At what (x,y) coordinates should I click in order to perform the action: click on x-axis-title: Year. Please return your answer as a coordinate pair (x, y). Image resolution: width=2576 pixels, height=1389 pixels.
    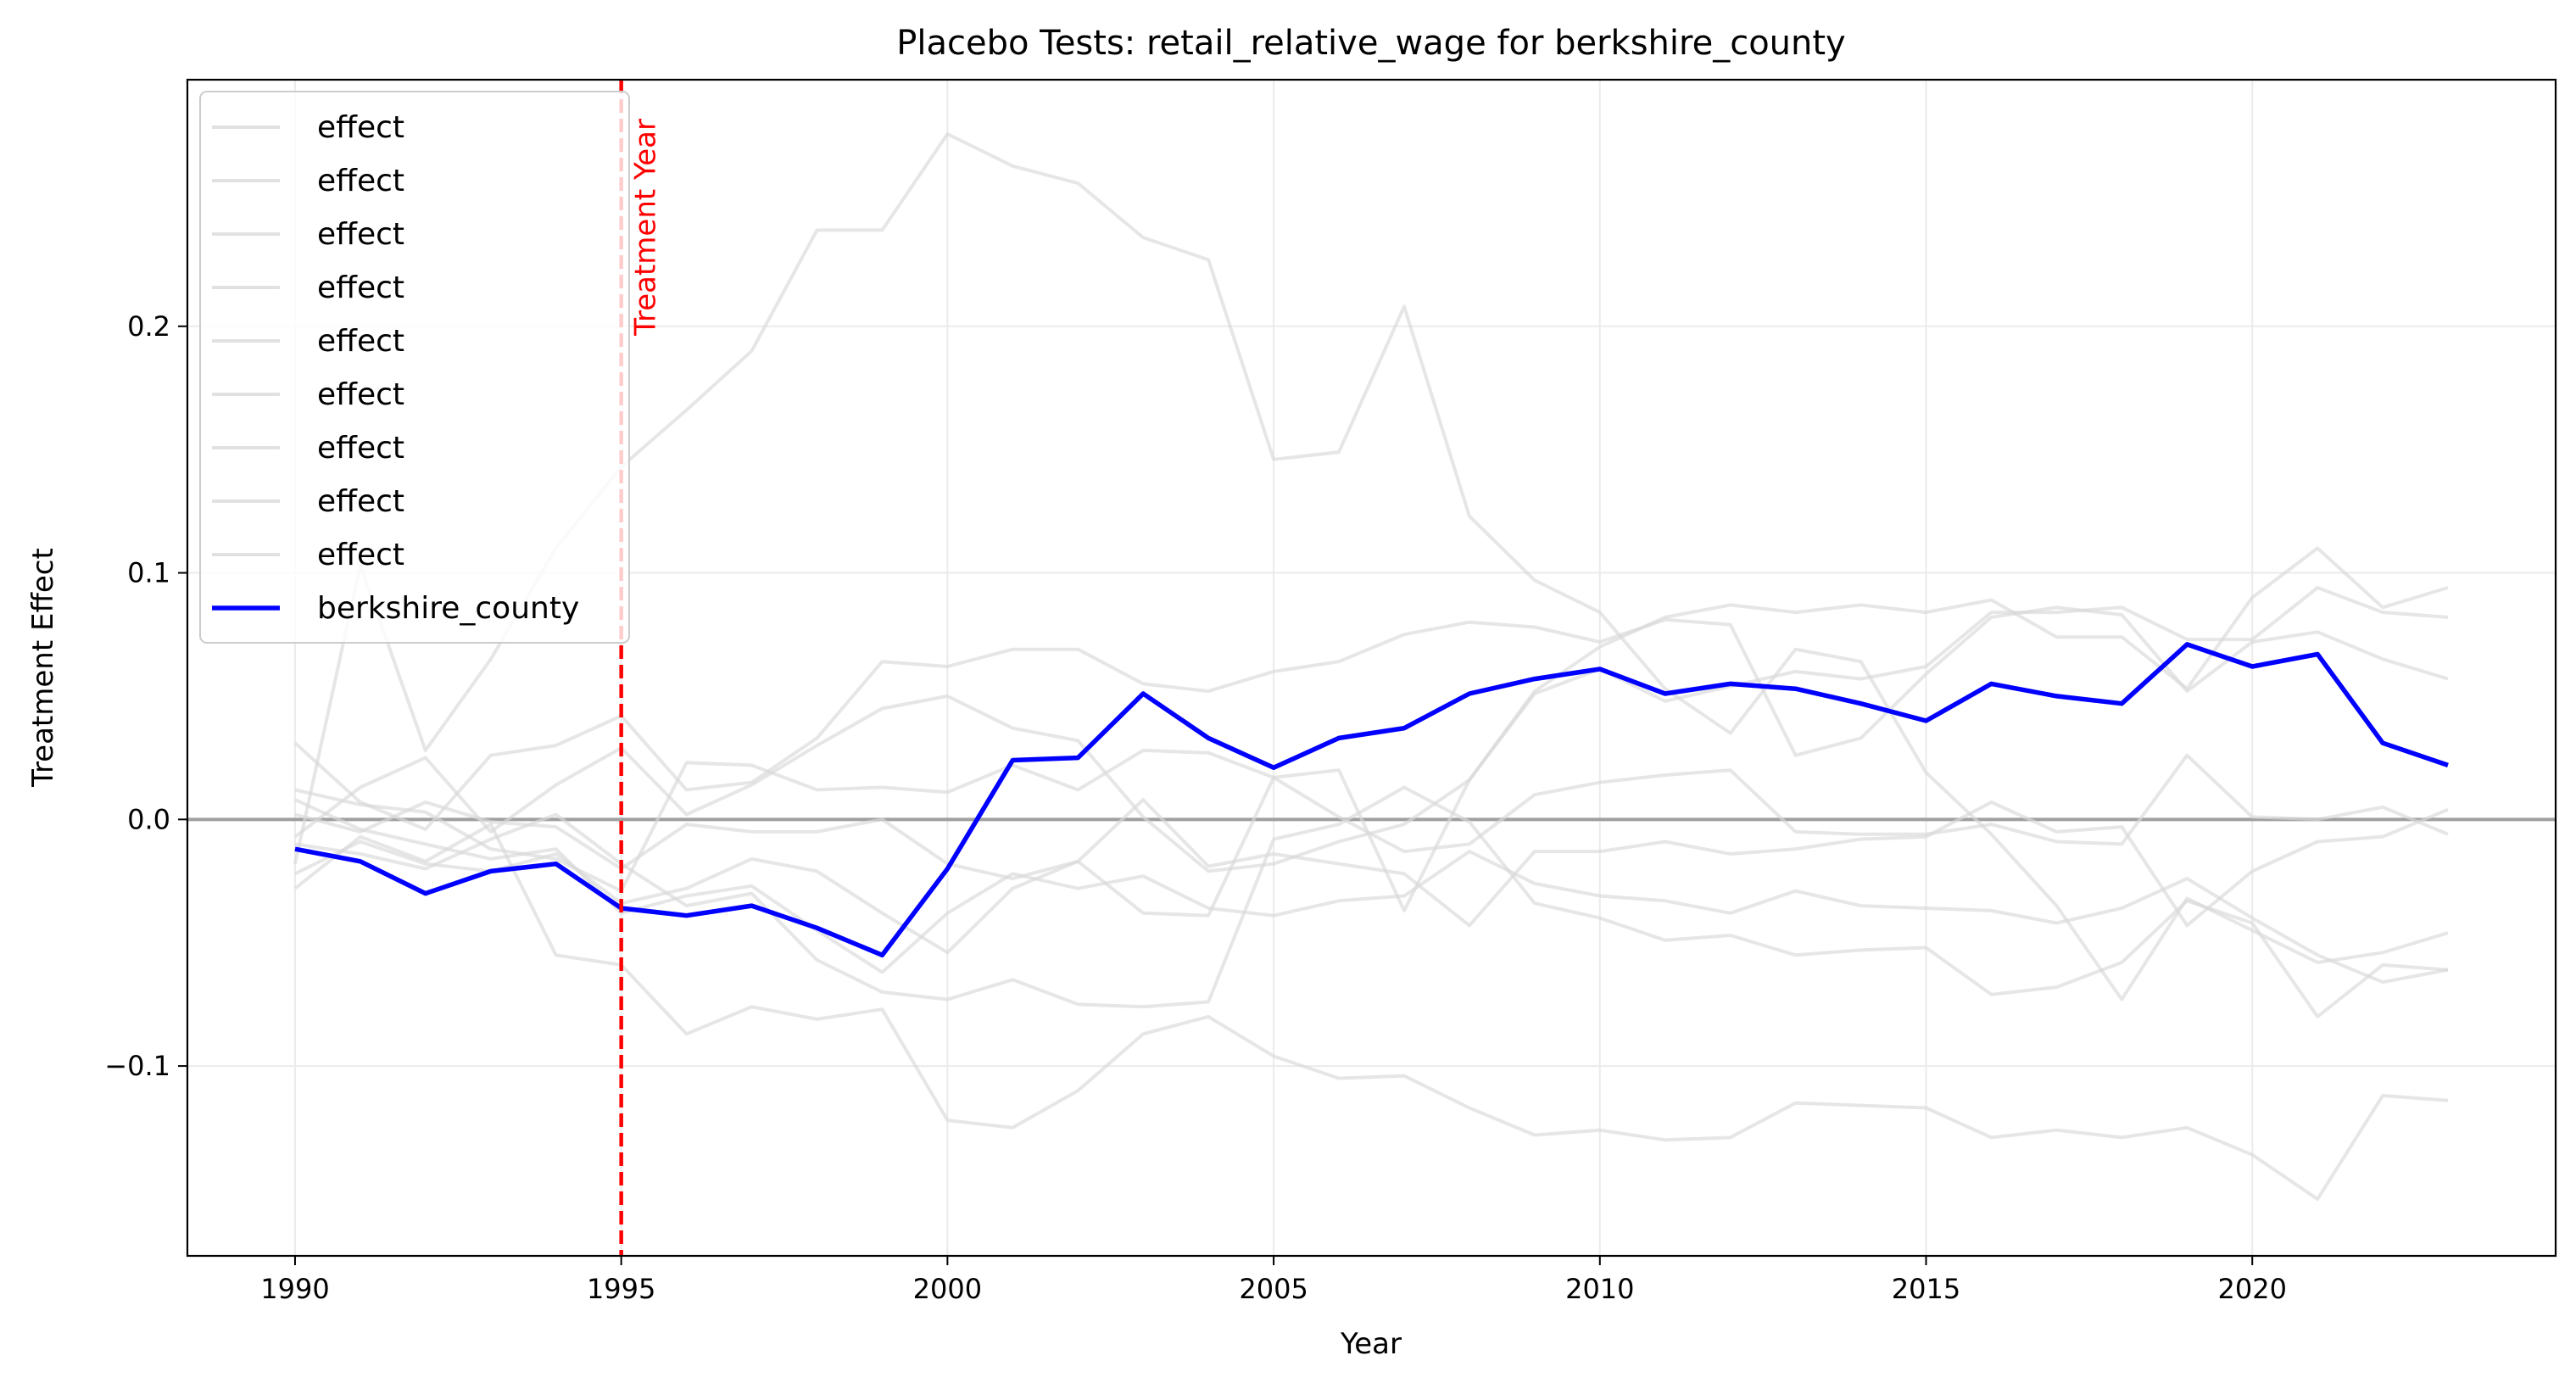
    Looking at the image, I should click on (1371, 1344).